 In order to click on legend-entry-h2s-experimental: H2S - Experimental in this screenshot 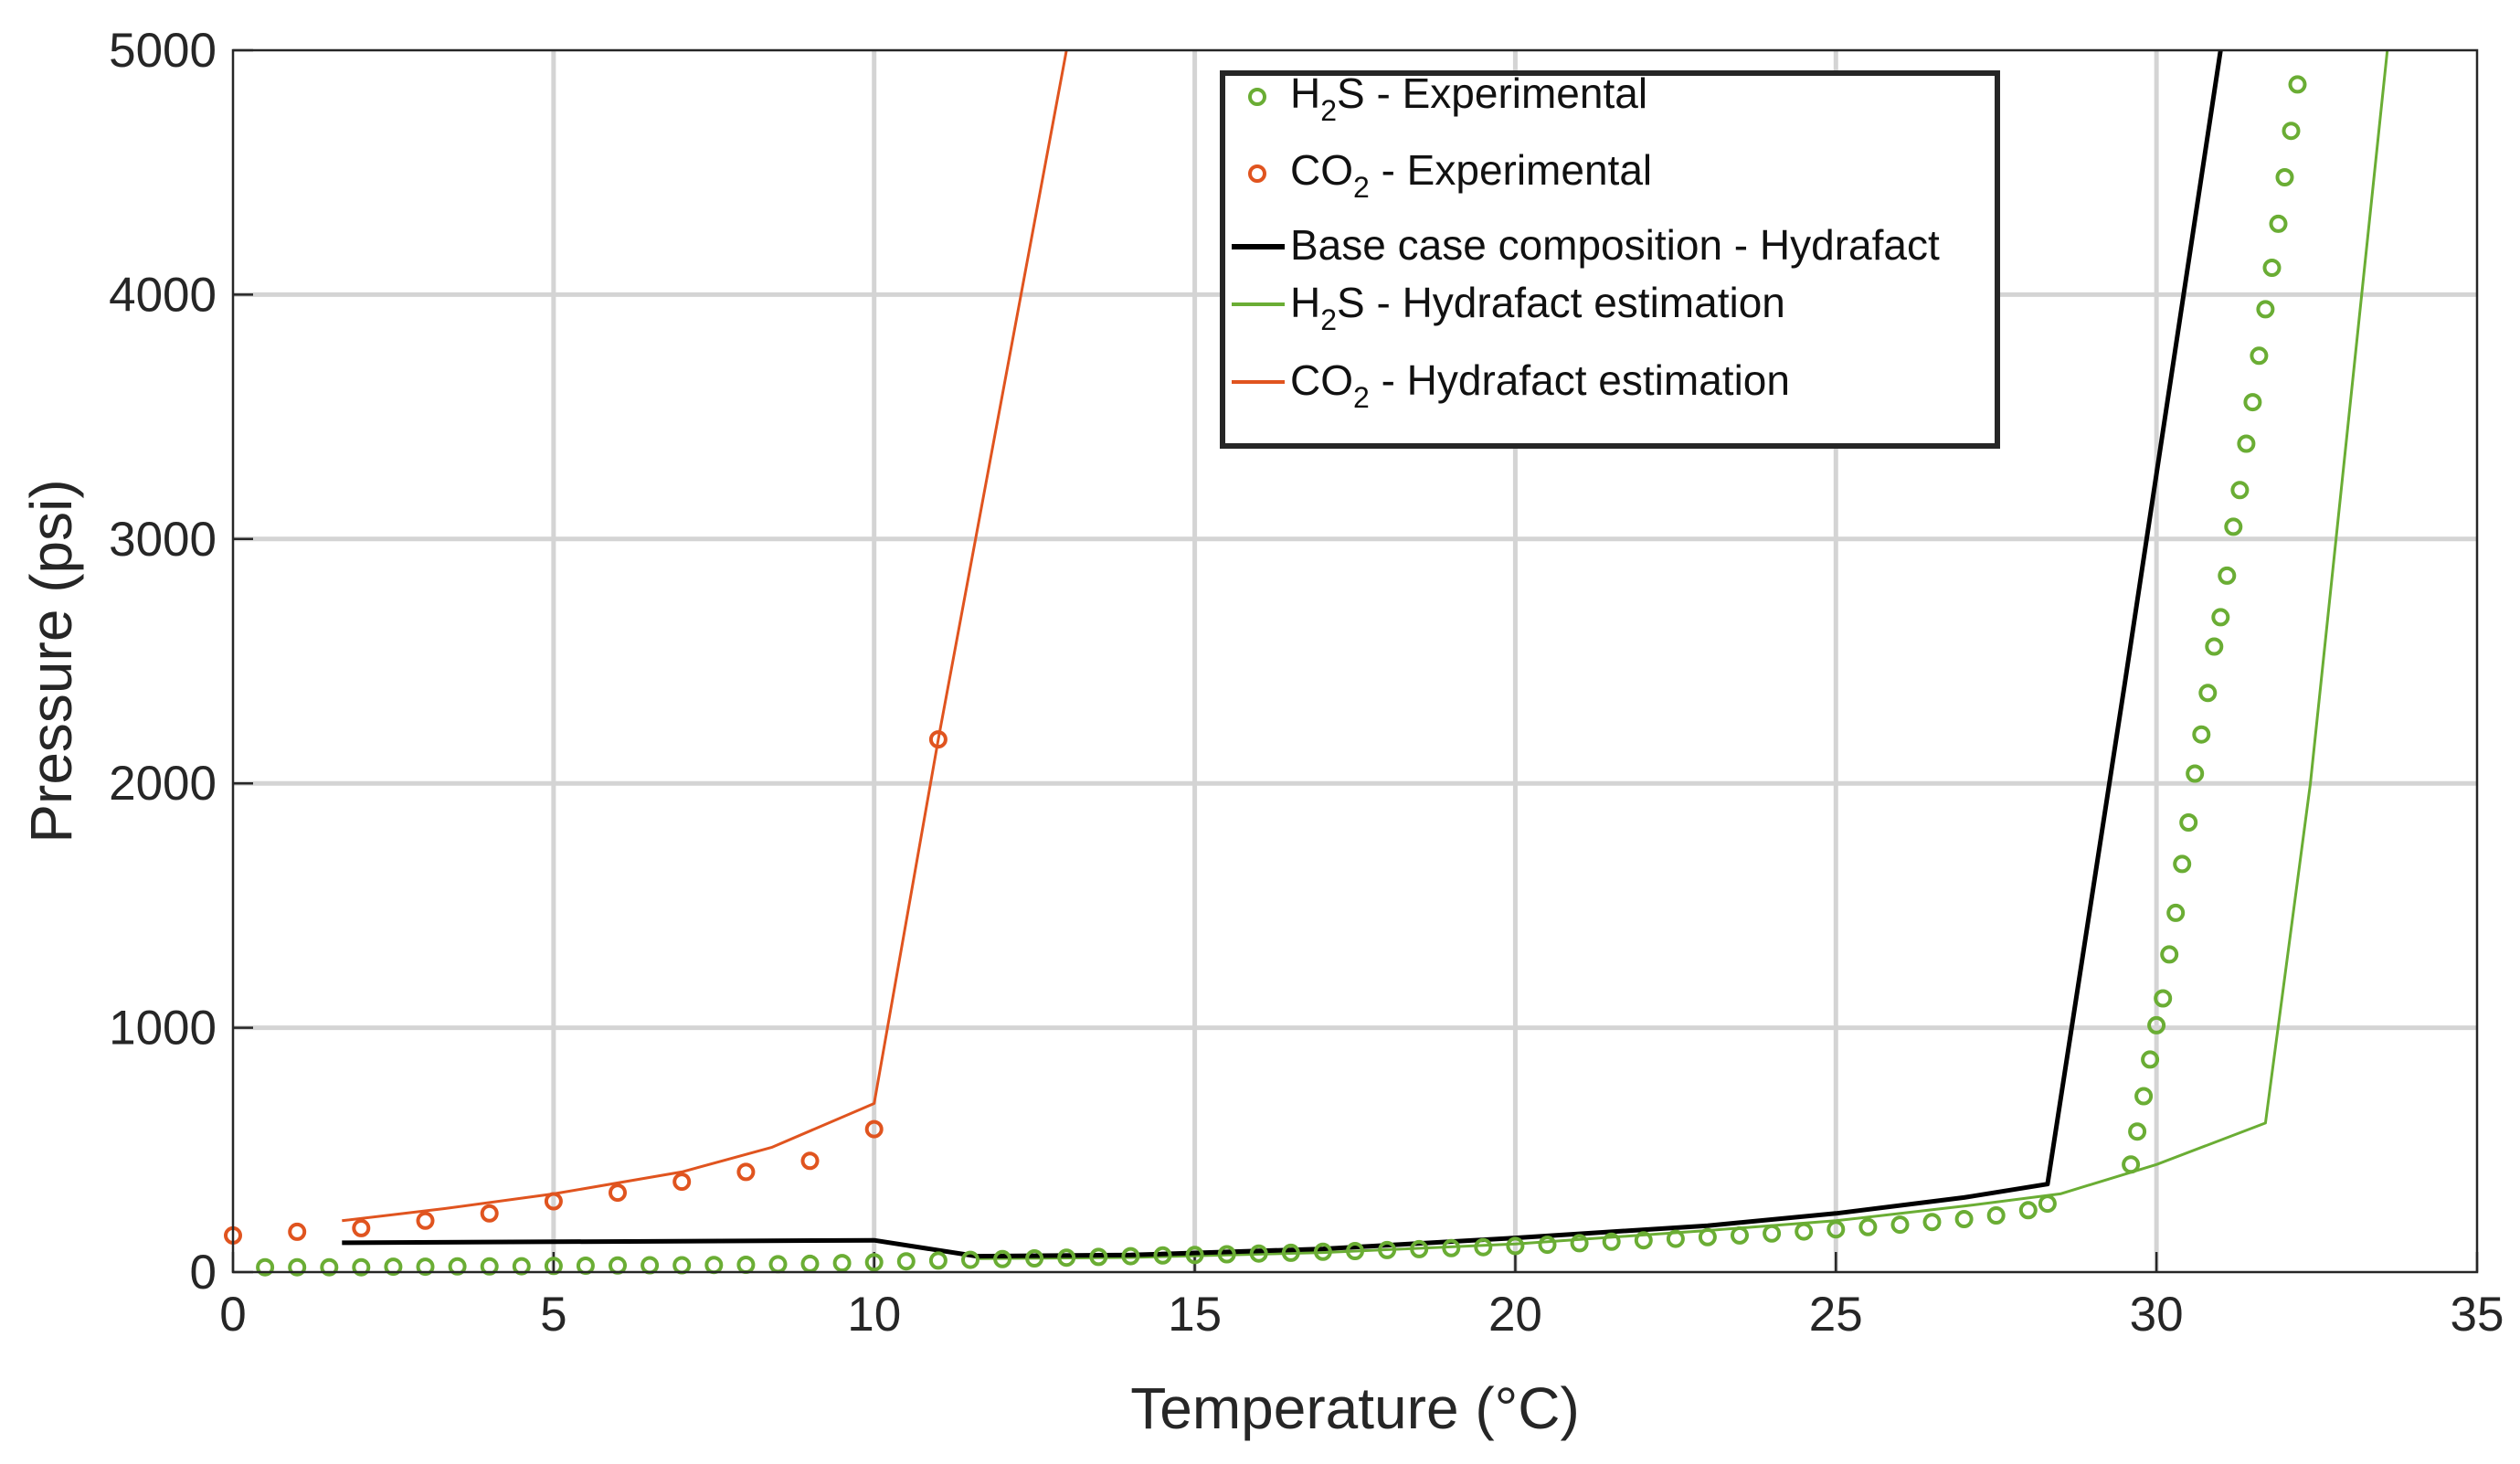, I will do `click(1447, 98)`.